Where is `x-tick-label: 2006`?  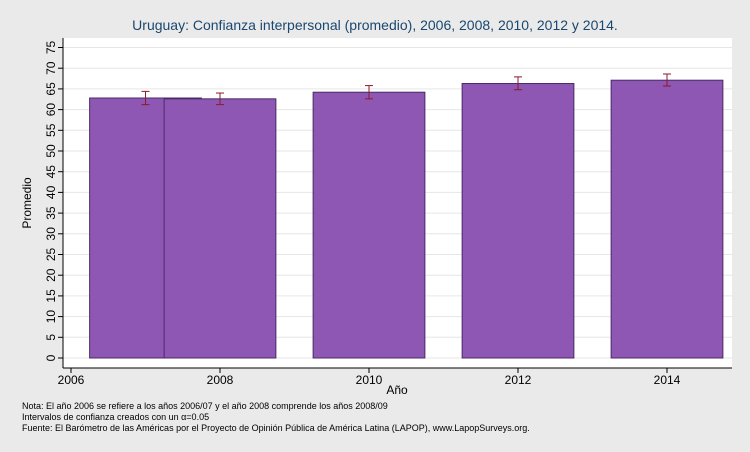
x-tick-label: 2006 is located at coordinates (71, 380).